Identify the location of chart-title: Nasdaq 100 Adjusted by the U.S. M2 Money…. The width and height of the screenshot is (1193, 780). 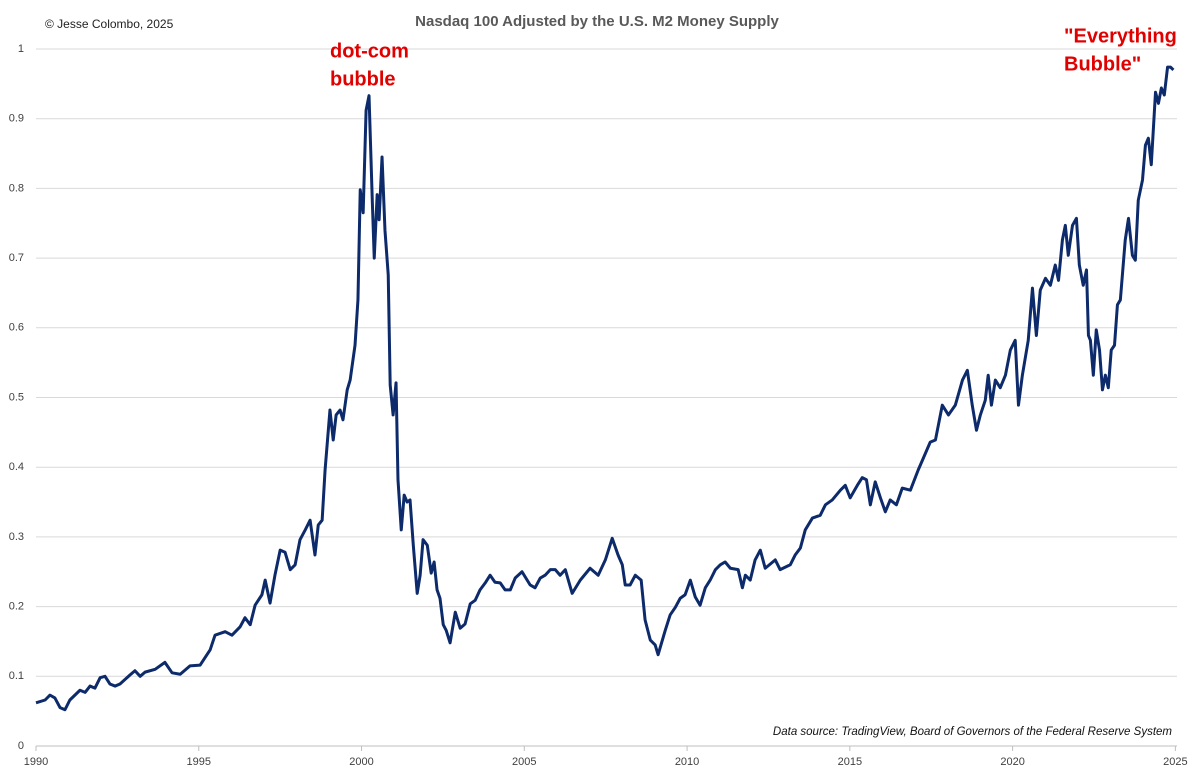
(597, 21).